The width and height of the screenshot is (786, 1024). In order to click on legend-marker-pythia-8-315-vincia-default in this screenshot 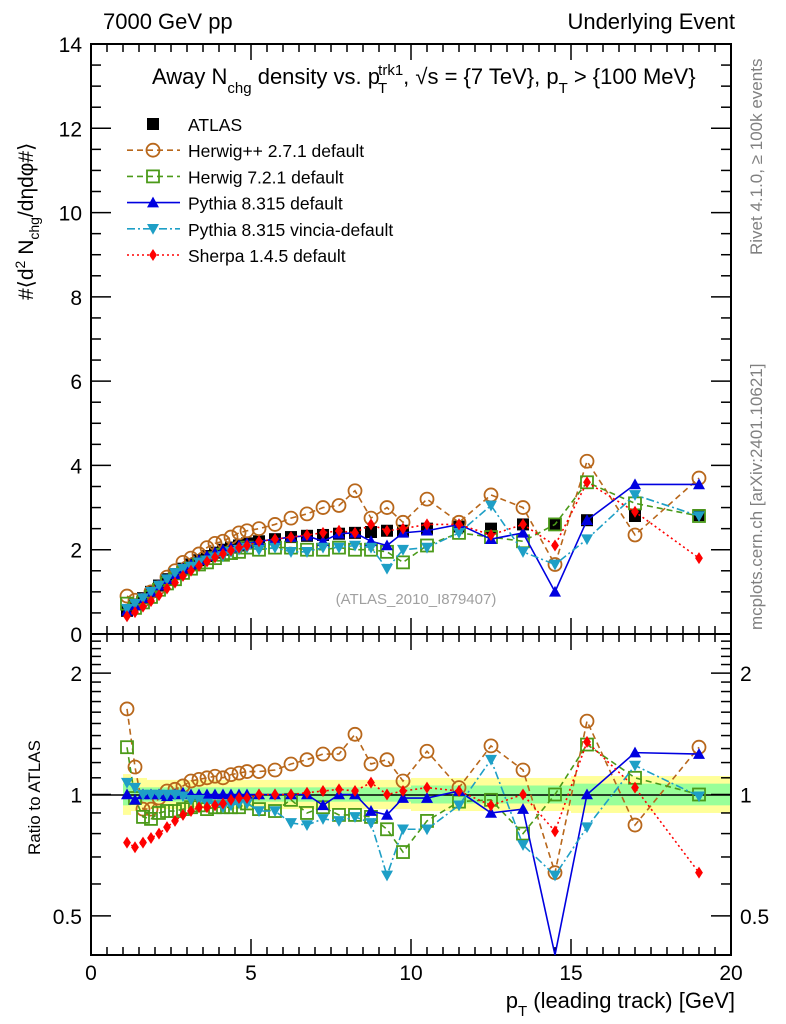, I will do `click(153, 229)`.